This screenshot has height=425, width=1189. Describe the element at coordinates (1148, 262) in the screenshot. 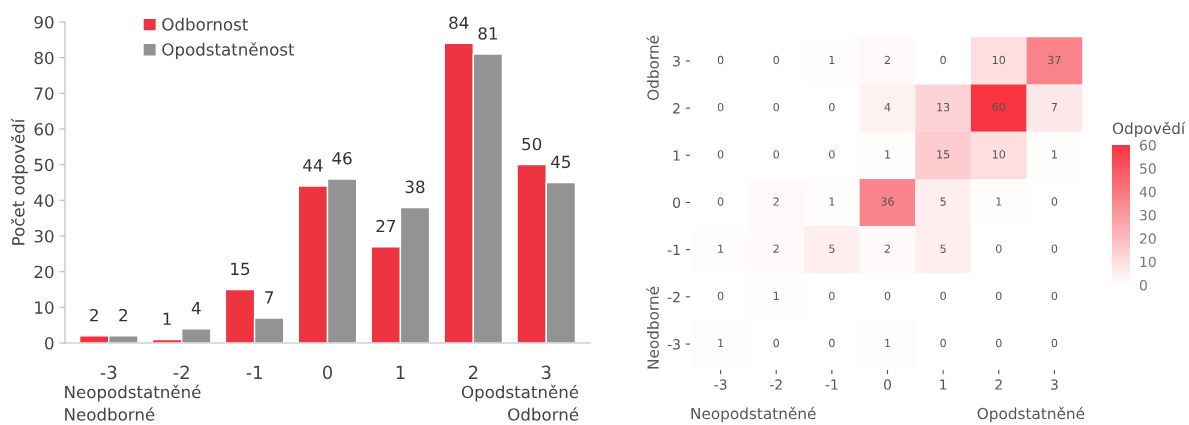

I see `color-bar-label: 10` at that location.